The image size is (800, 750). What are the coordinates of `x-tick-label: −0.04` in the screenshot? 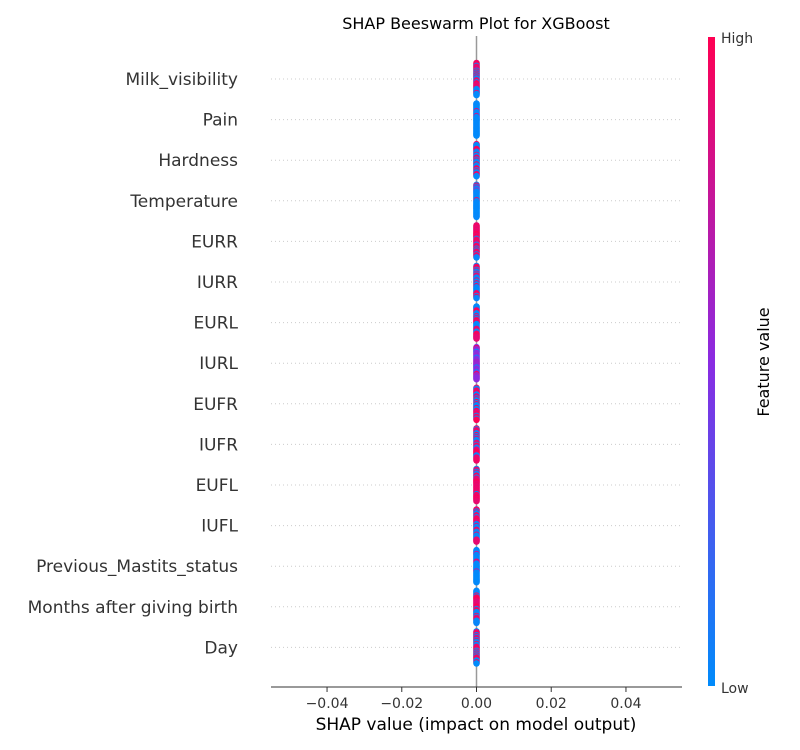 It's located at (327, 704).